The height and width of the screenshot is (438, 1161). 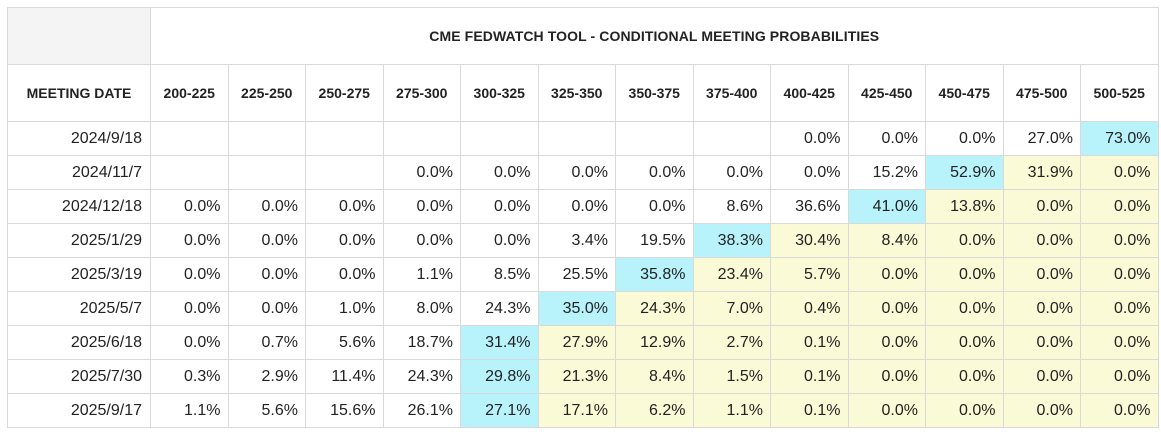 I want to click on probability-cell: 0.4%, so click(x=809, y=308).